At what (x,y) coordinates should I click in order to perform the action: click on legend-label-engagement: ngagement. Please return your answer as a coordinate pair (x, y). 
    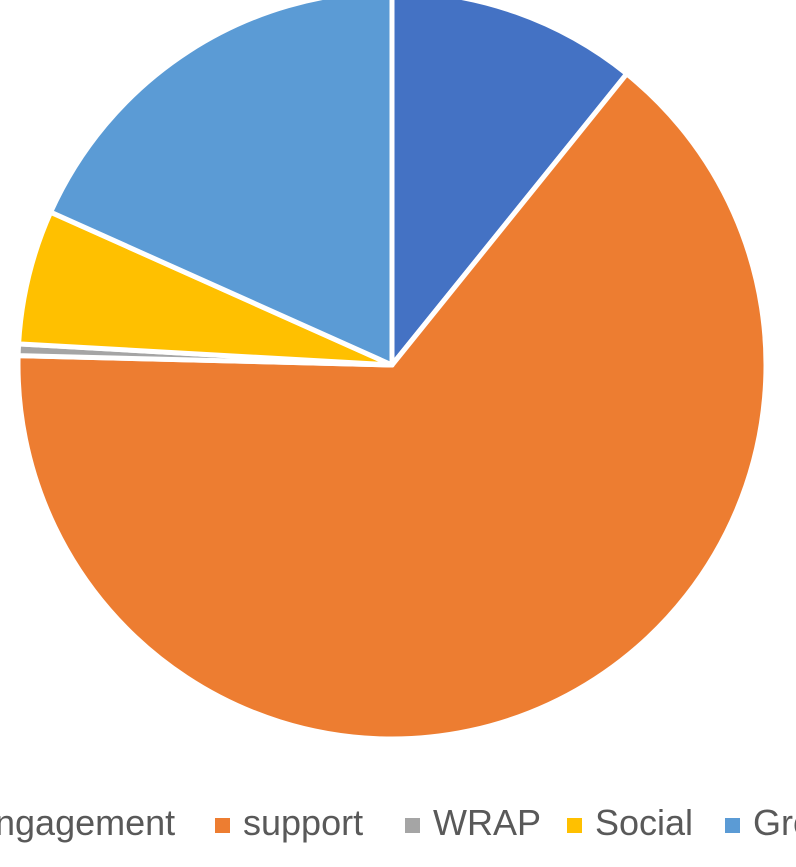
    Looking at the image, I should click on (87, 822).